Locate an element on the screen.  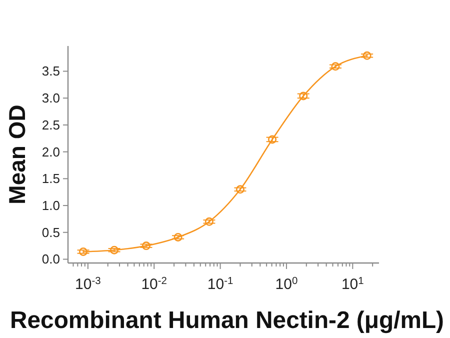
x-axis-title: Recombinant Human Nectin-2 (μg/mL) is located at coordinates (228, 320).